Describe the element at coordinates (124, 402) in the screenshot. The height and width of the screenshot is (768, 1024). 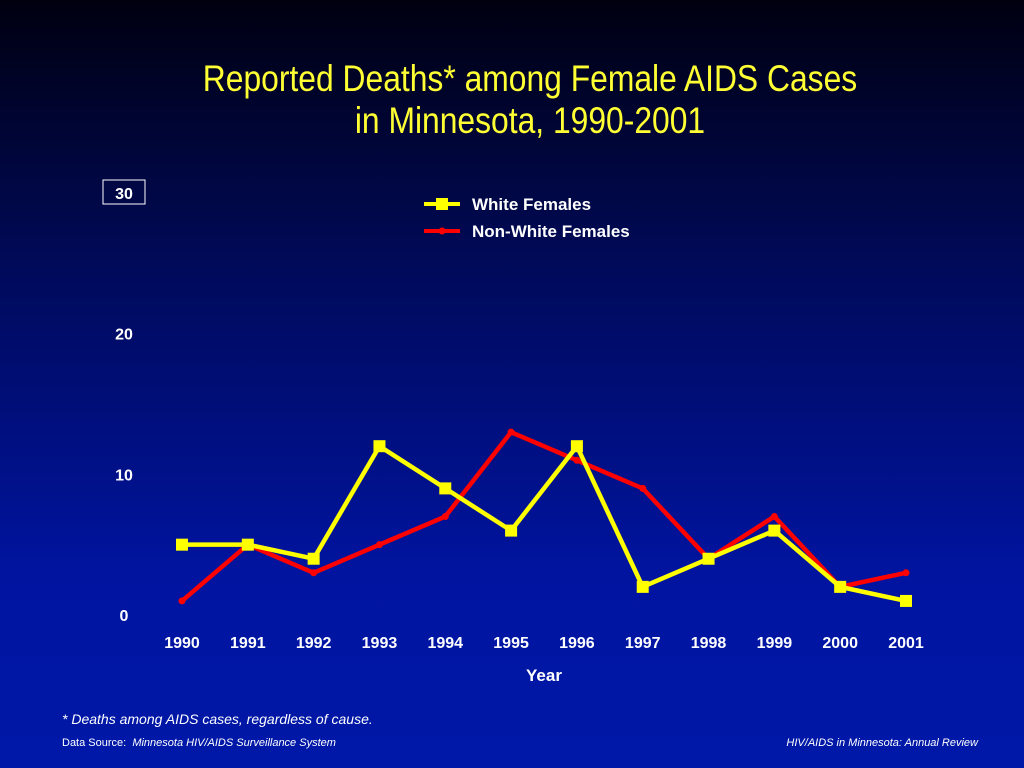
I see `y-axis-ticks: 0 10 20 30` at that location.